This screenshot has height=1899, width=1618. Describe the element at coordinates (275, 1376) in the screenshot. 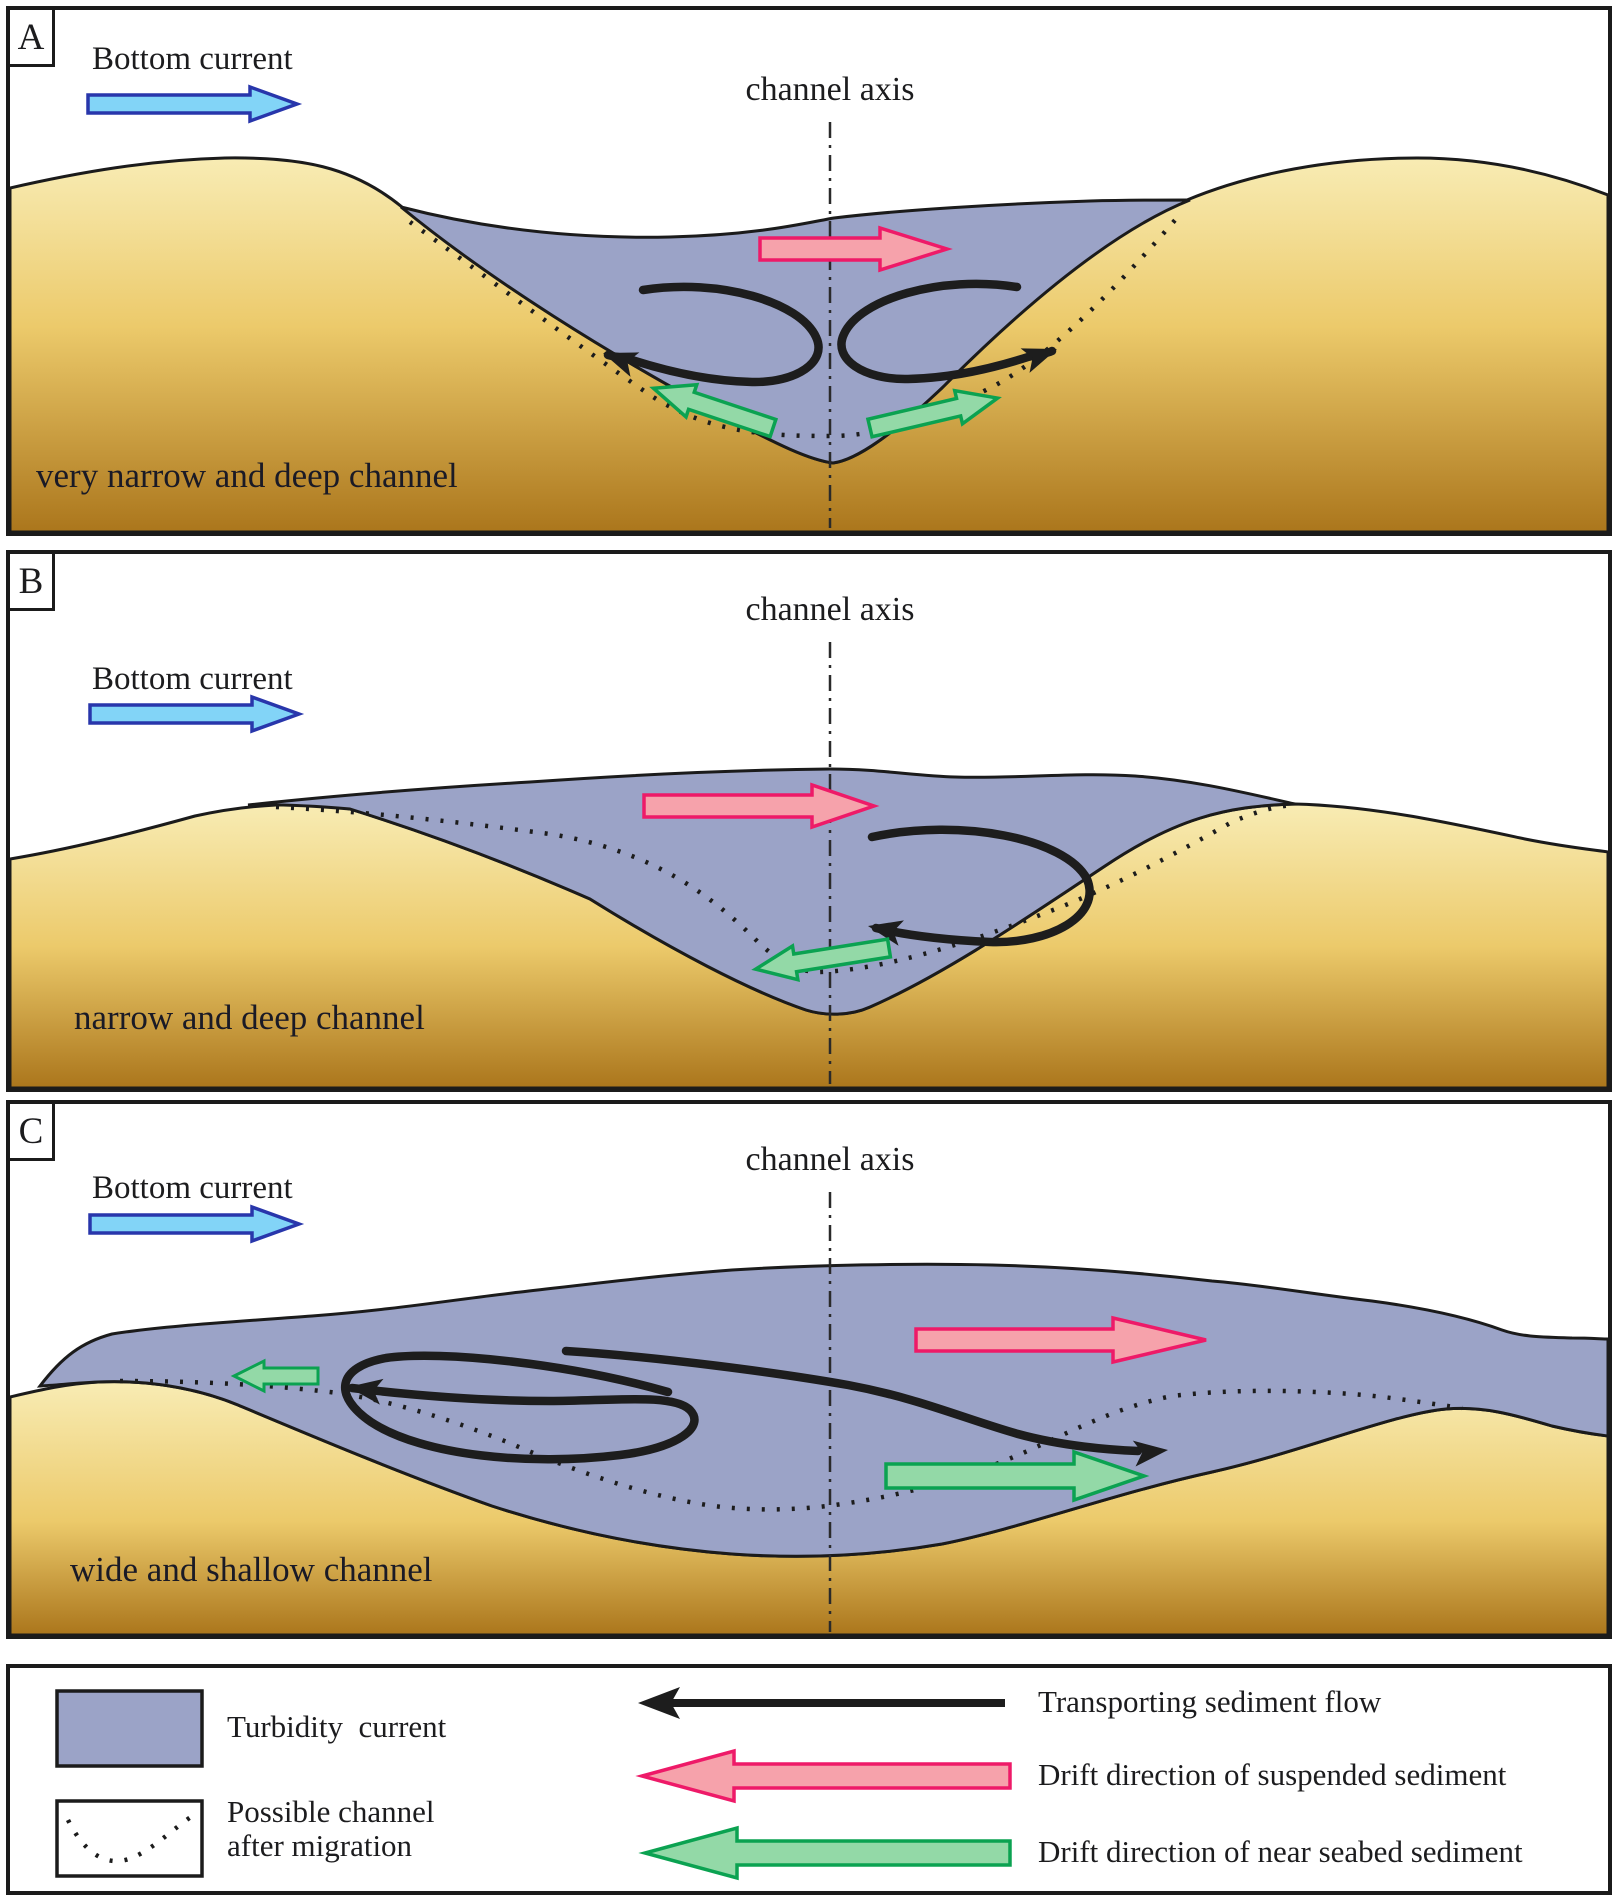

I see `seabed-drift-arrow-left-icon-c` at that location.